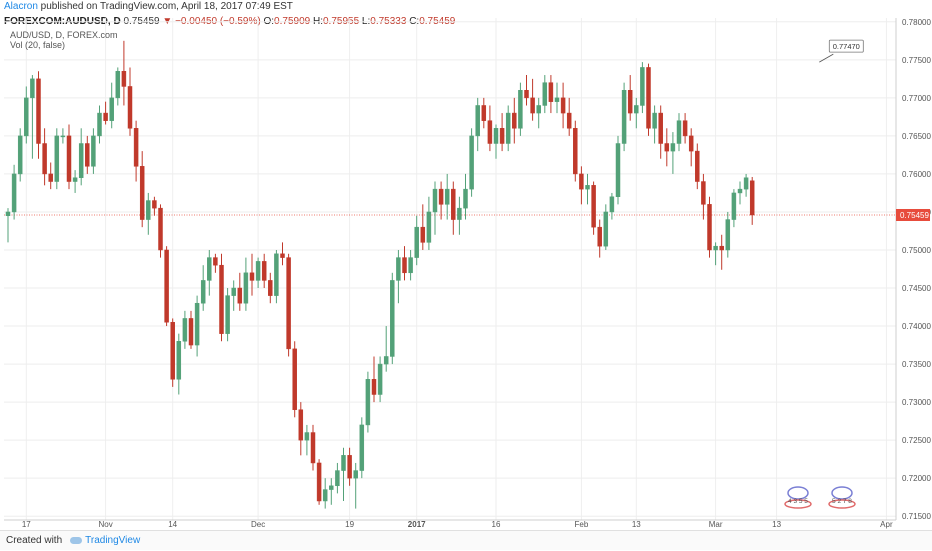  What do you see at coordinates (258, 524) in the screenshot?
I see `x-tick-label: Dec` at bounding box center [258, 524].